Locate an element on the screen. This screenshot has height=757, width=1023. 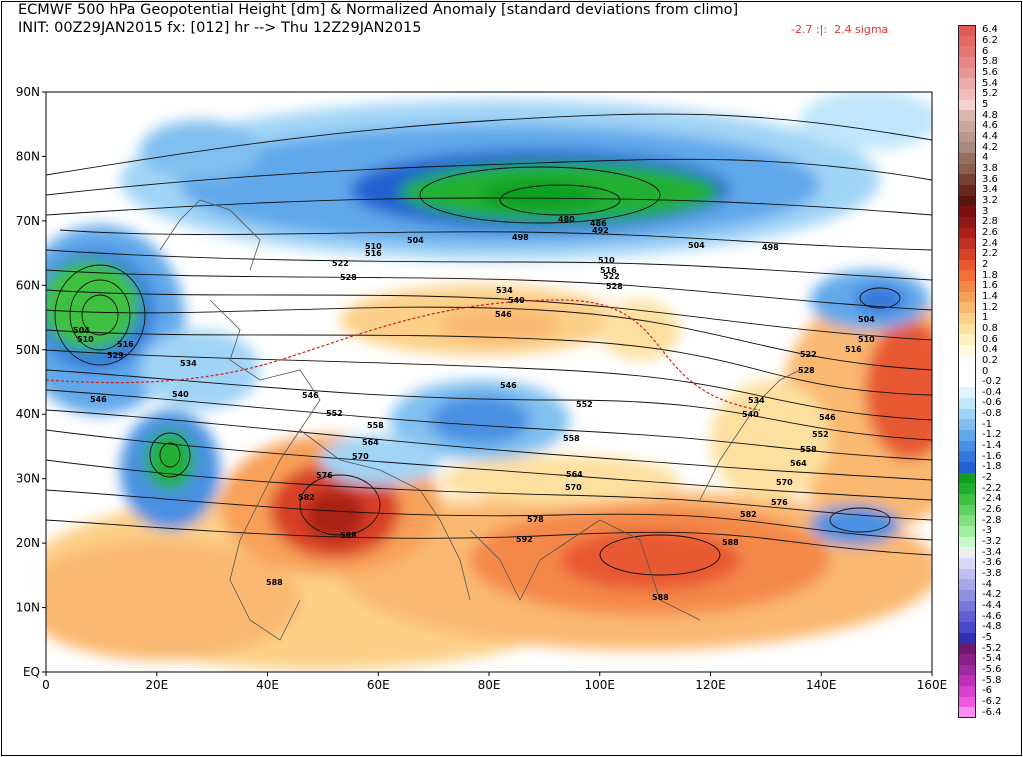
svg-text: 558 is located at coordinates (808, 449).